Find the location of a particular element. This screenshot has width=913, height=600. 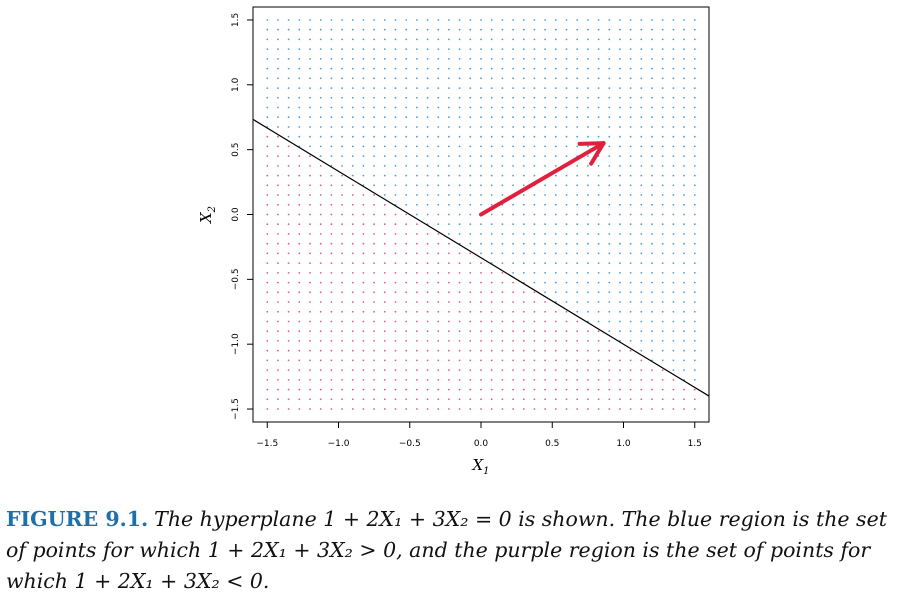

y-axis-title: X2 is located at coordinates (207, 215).